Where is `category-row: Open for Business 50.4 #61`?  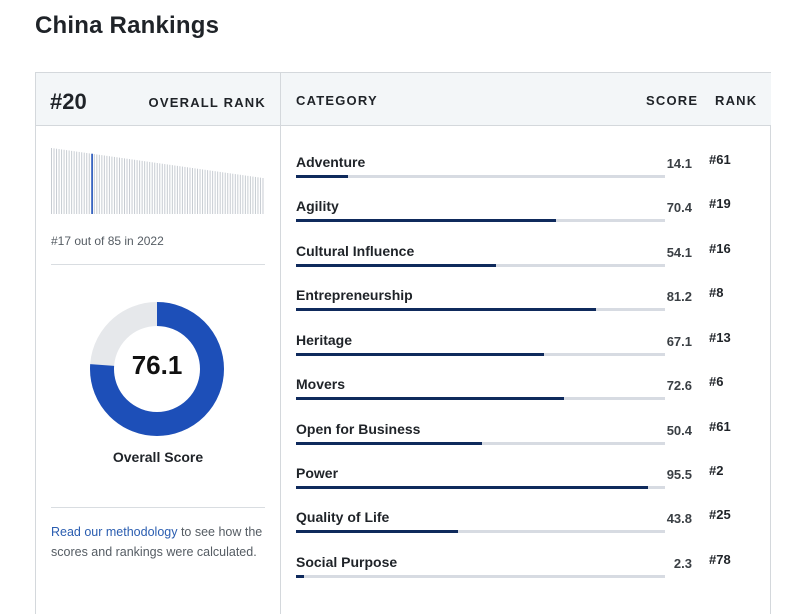 category-row: Open for Business 50.4 #61 is located at coordinates (526, 437).